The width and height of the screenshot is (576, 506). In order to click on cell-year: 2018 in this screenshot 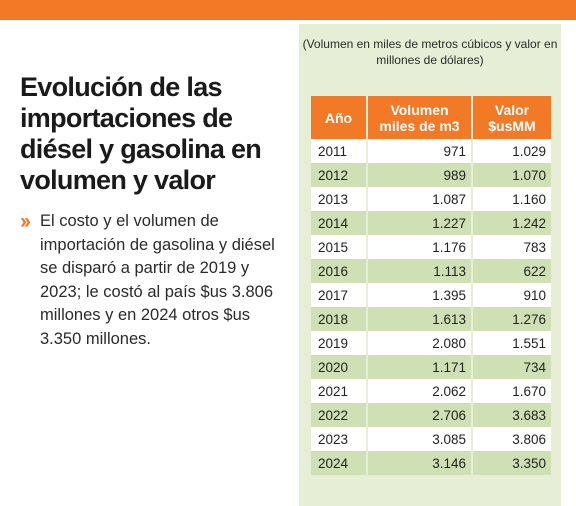, I will do `click(339, 319)`.